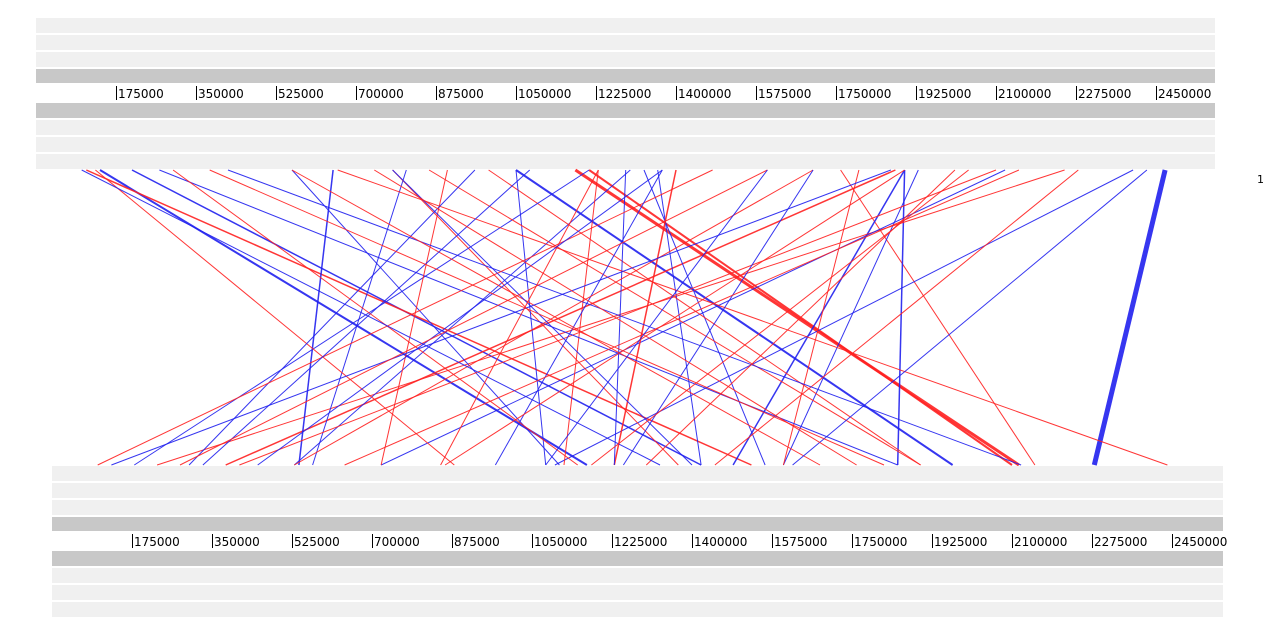 This screenshot has width=1281, height=635. Describe the element at coordinates (141, 94) in the screenshot. I see `top-ruler-tick-label: 175000` at that location.